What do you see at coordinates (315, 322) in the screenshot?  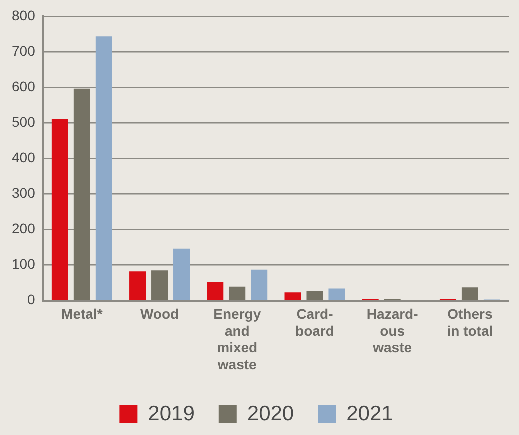 I see `x-tick-label: Card- board` at bounding box center [315, 322].